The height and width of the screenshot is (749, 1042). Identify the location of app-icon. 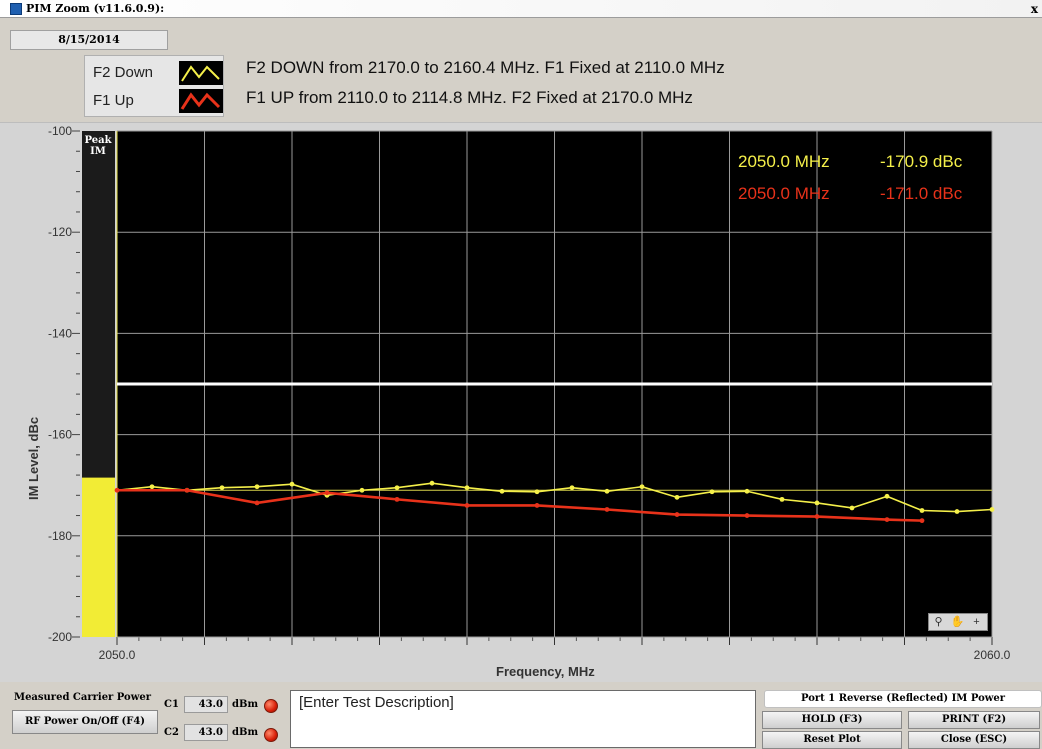
(16, 9).